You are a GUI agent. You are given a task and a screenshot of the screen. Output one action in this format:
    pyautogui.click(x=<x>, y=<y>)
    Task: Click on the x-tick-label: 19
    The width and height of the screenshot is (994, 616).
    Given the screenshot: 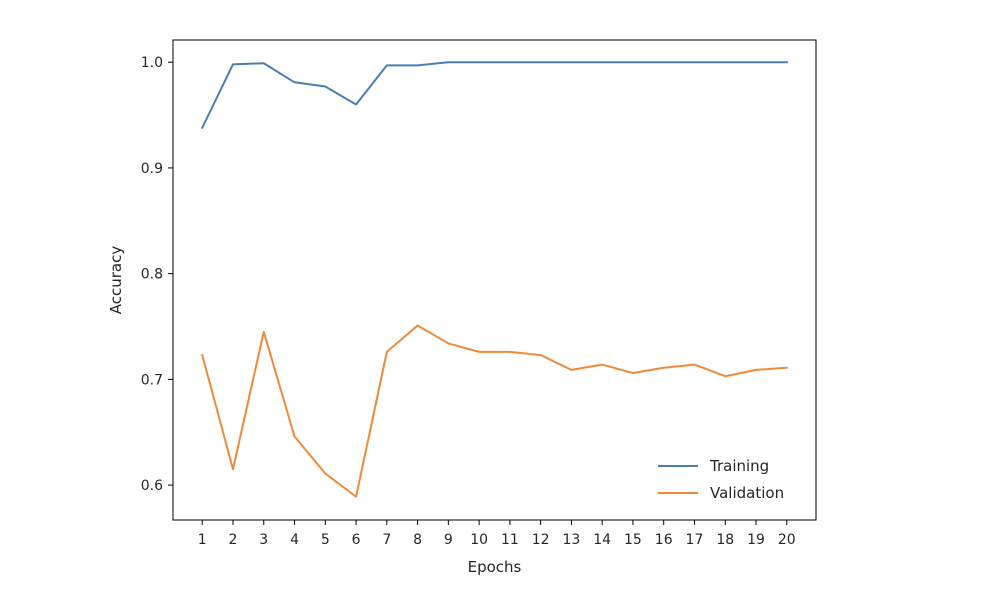 What is the action you would take?
    pyautogui.click(x=756, y=540)
    